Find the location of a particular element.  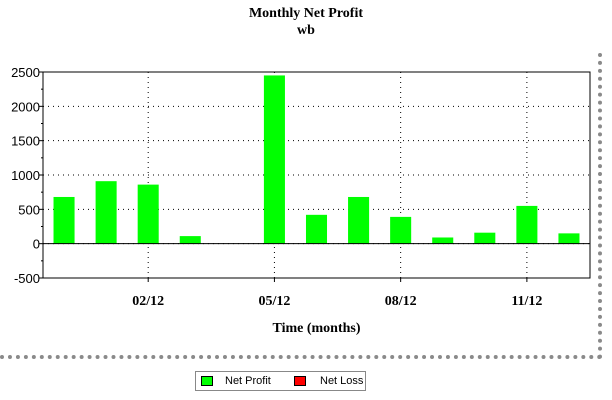

legend-swatch-net-profit is located at coordinates (207, 381).